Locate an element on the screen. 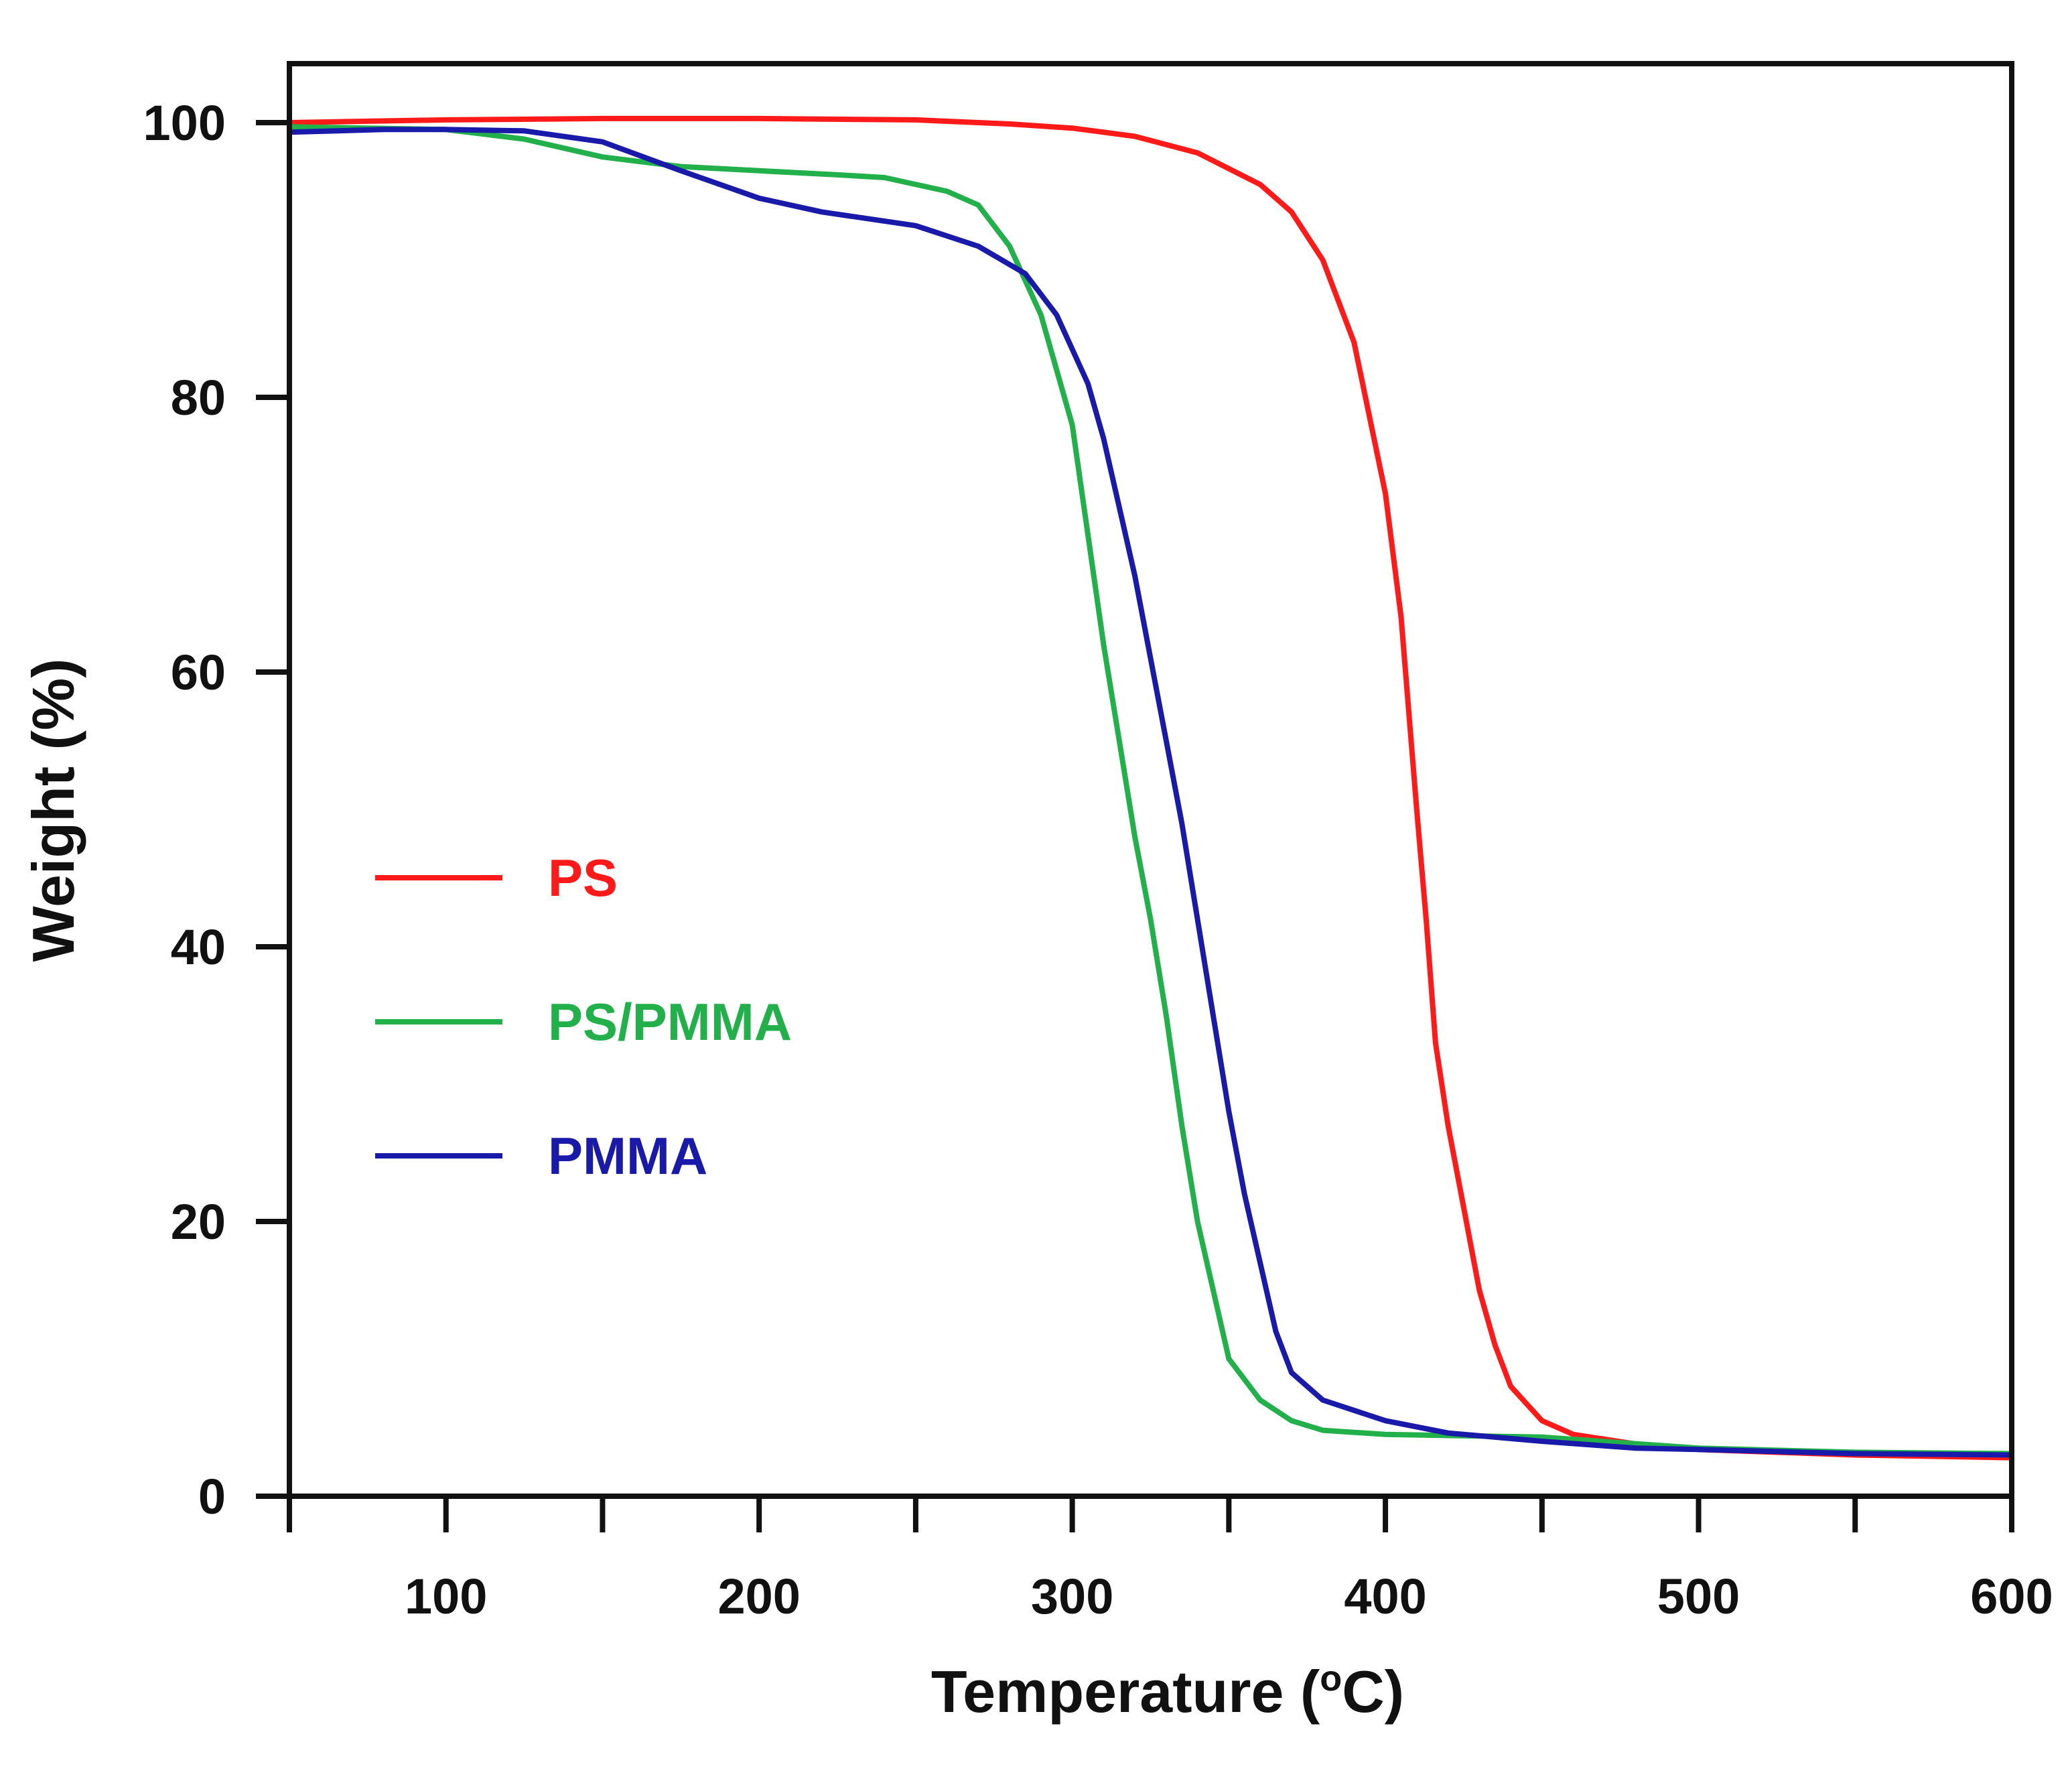 This screenshot has height=1785, width=2072. legend: PS PS/PMMA PMMA is located at coordinates (583, 1017).